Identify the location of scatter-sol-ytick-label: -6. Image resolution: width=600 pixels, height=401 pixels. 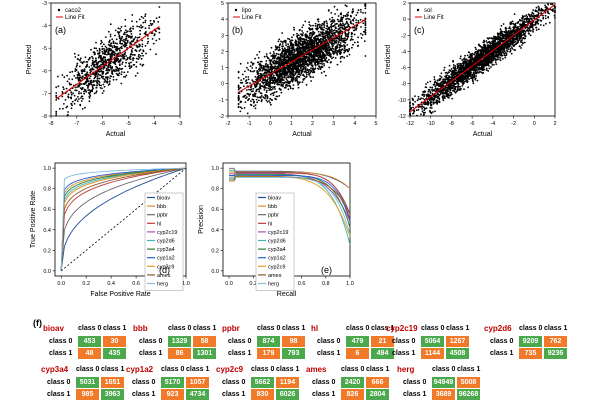
(403, 69).